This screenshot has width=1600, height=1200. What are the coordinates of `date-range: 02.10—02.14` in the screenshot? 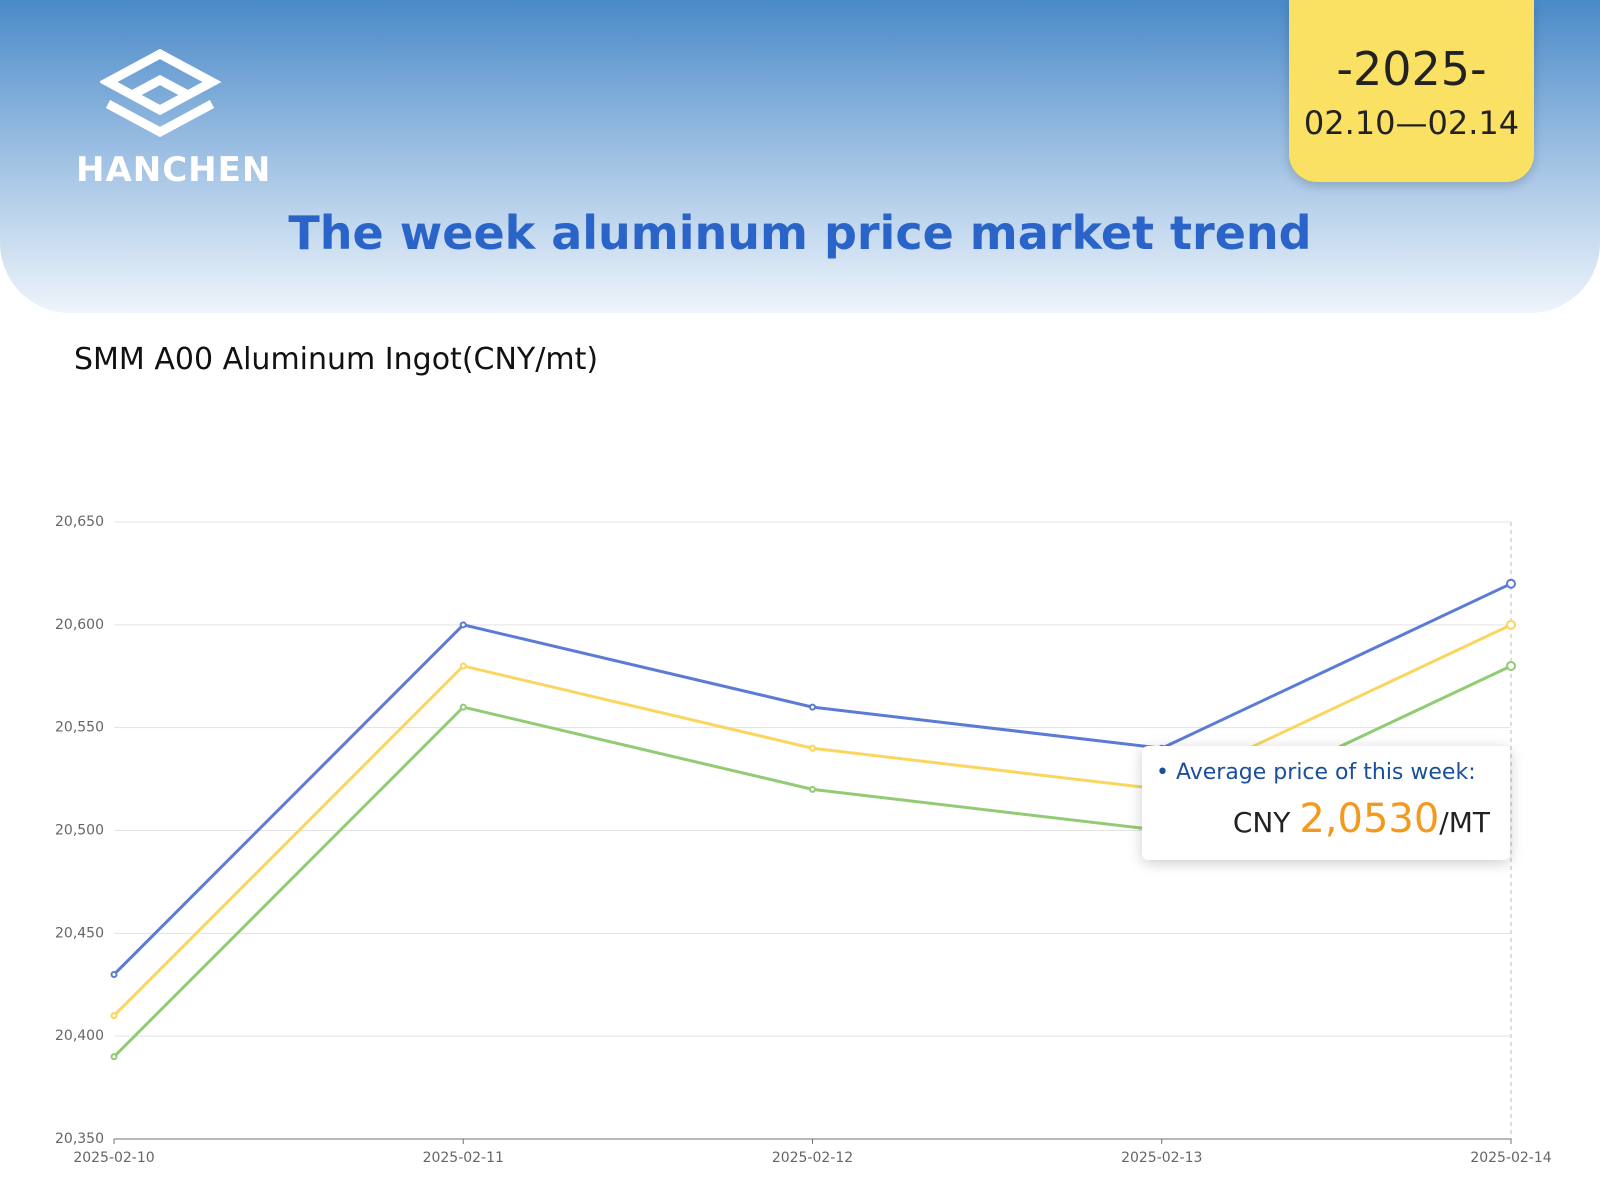 It's located at (1411, 123).